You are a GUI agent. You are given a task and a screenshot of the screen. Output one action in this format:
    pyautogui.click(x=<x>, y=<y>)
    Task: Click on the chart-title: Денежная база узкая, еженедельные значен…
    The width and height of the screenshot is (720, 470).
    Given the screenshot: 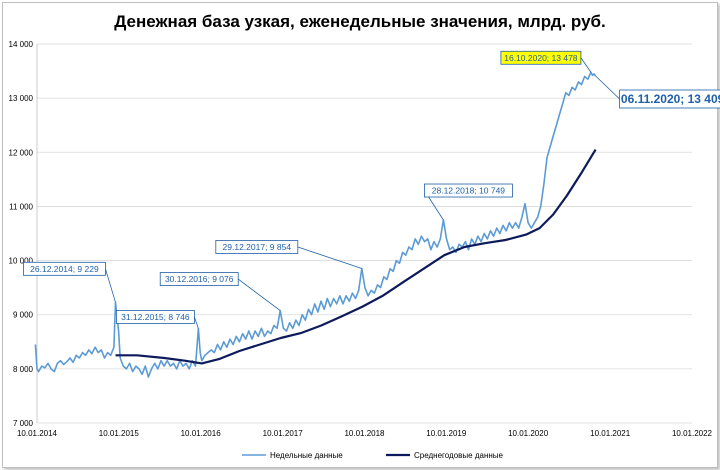 What is the action you would take?
    pyautogui.click(x=360, y=21)
    